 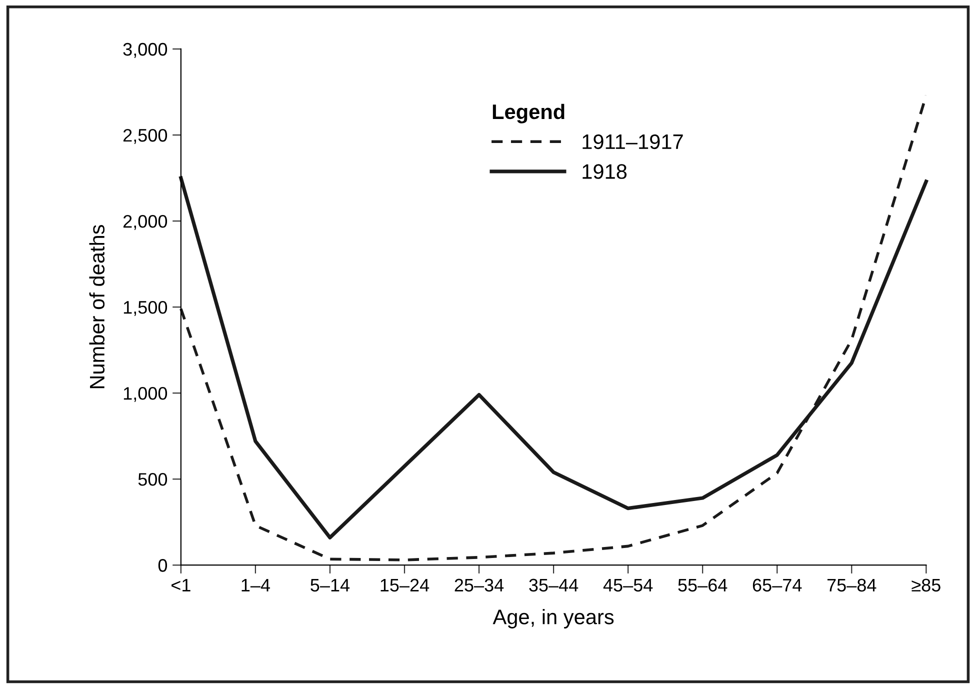 I want to click on x-tick-label: 15–24, so click(x=405, y=585).